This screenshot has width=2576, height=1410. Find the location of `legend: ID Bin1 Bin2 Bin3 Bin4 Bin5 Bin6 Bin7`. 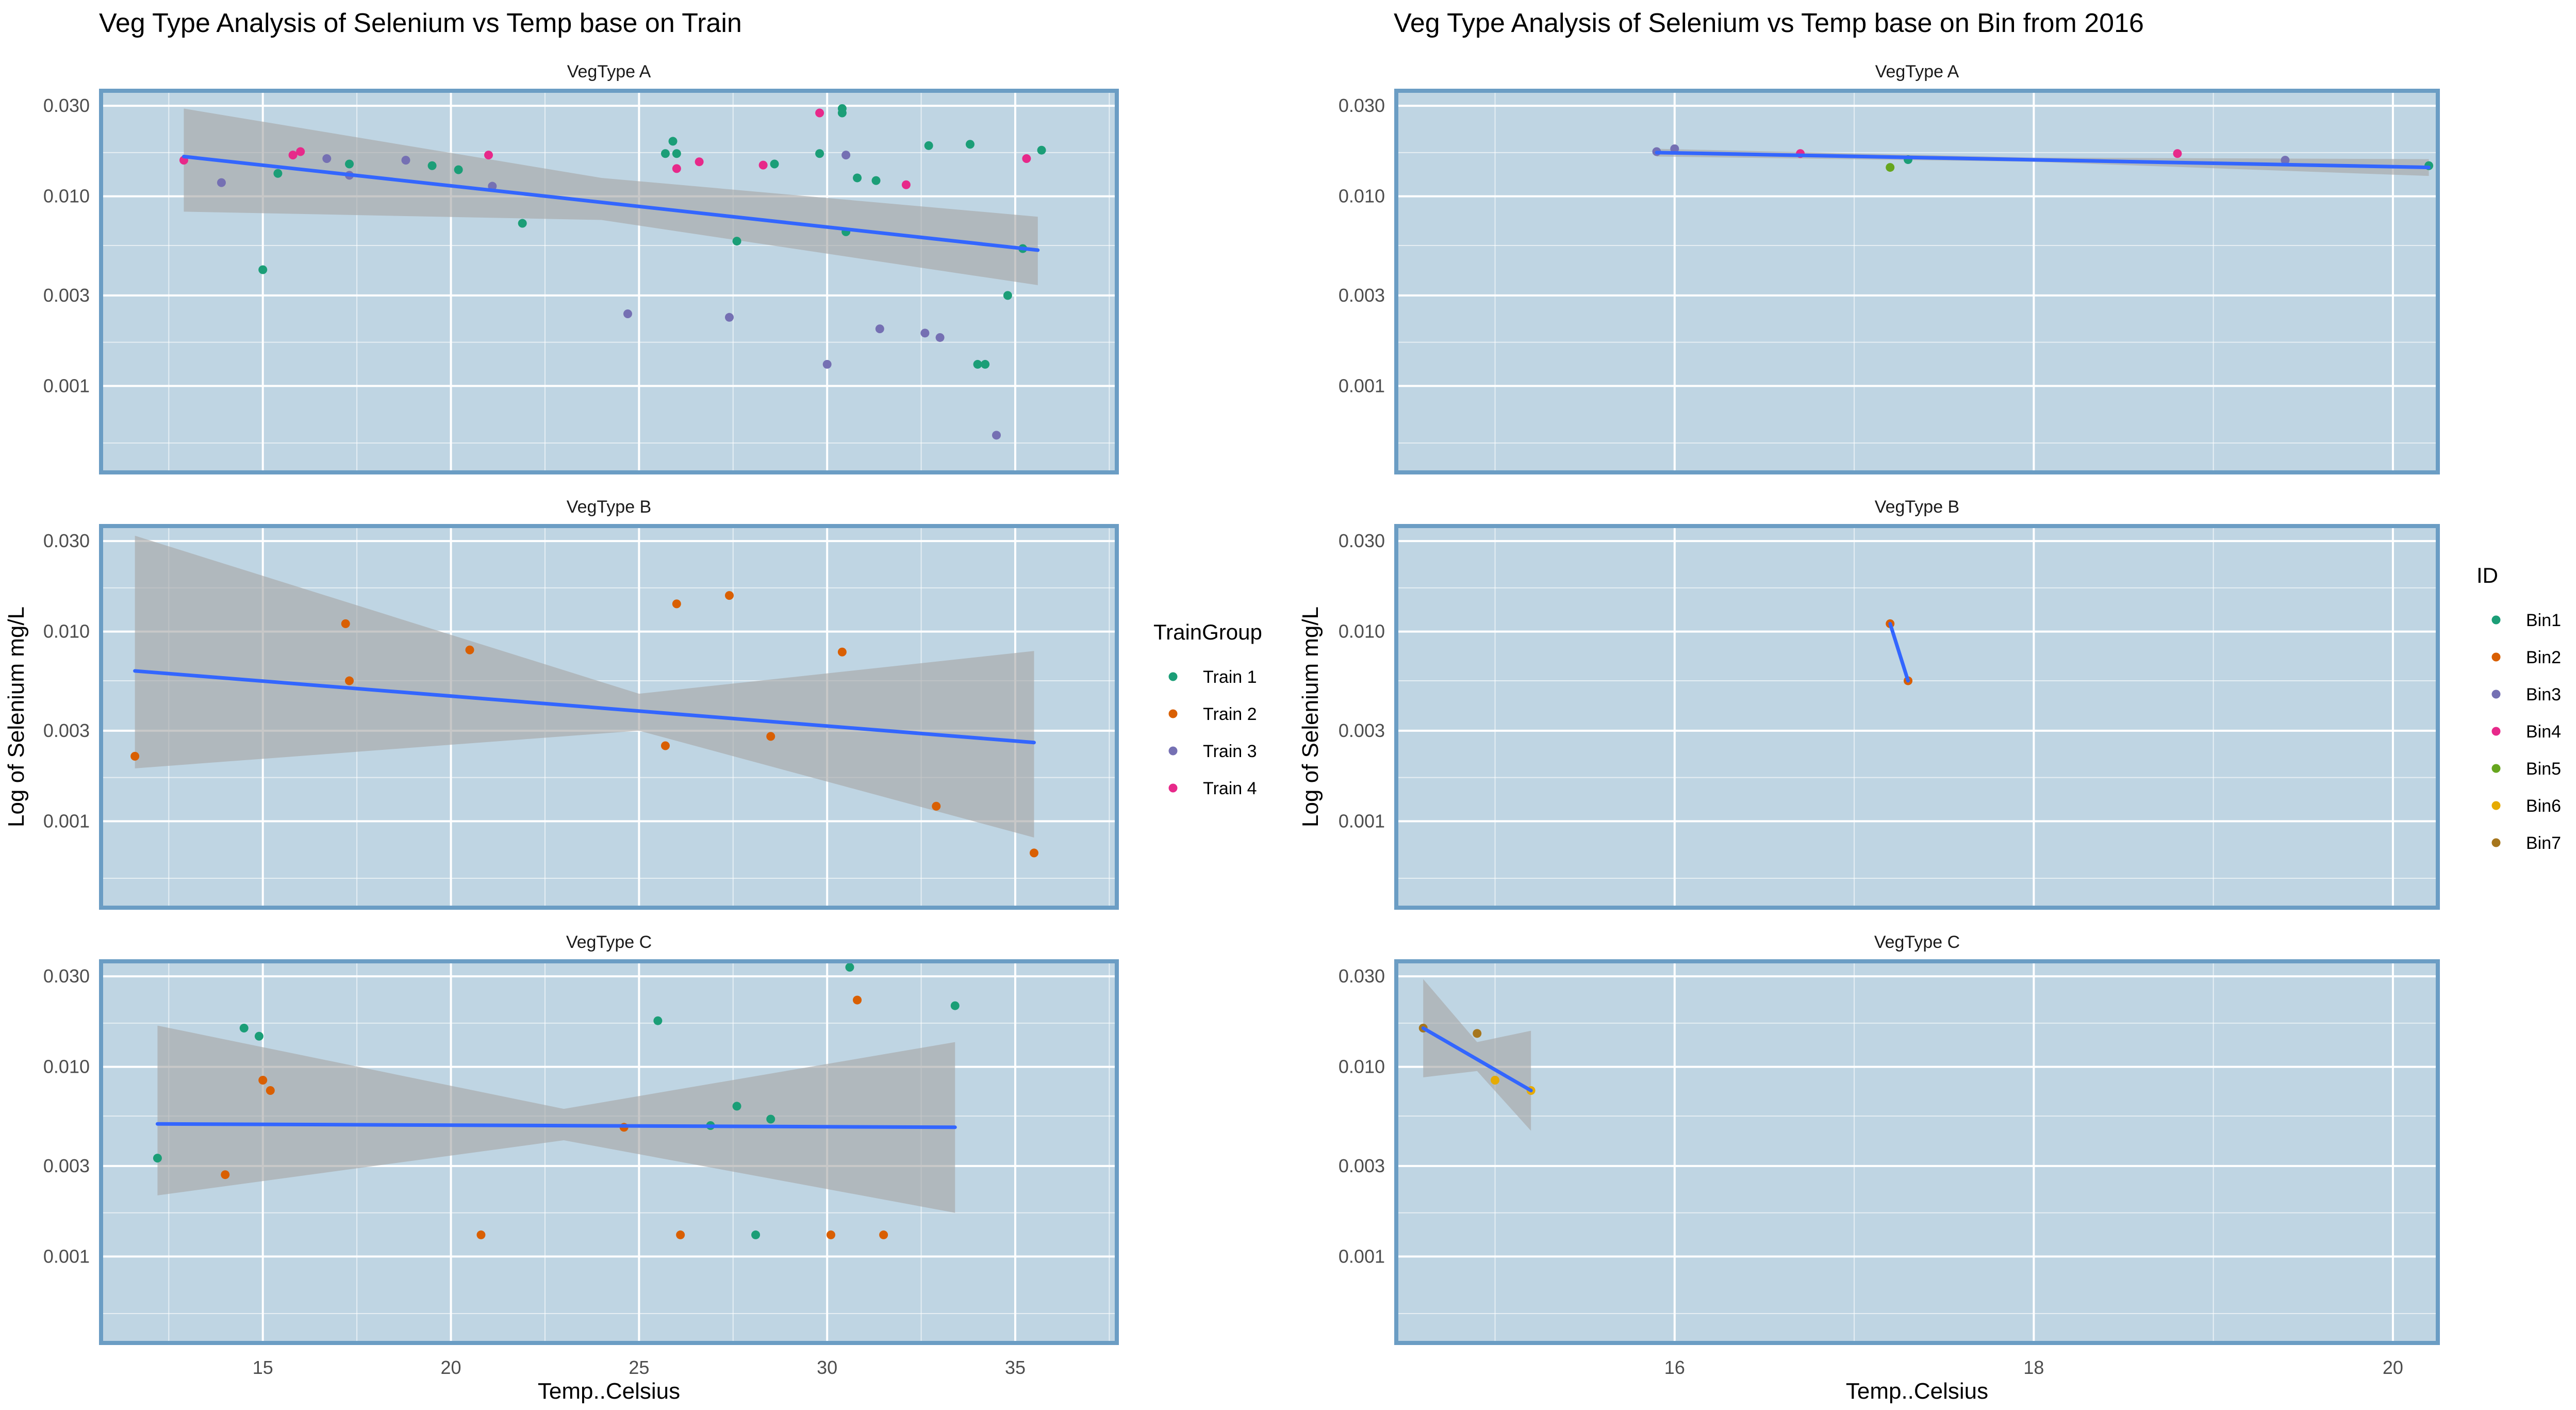

legend: ID Bin1 Bin2 Bin3 Bin4 Bin5 Bin6 Bin7 is located at coordinates (2518, 708).